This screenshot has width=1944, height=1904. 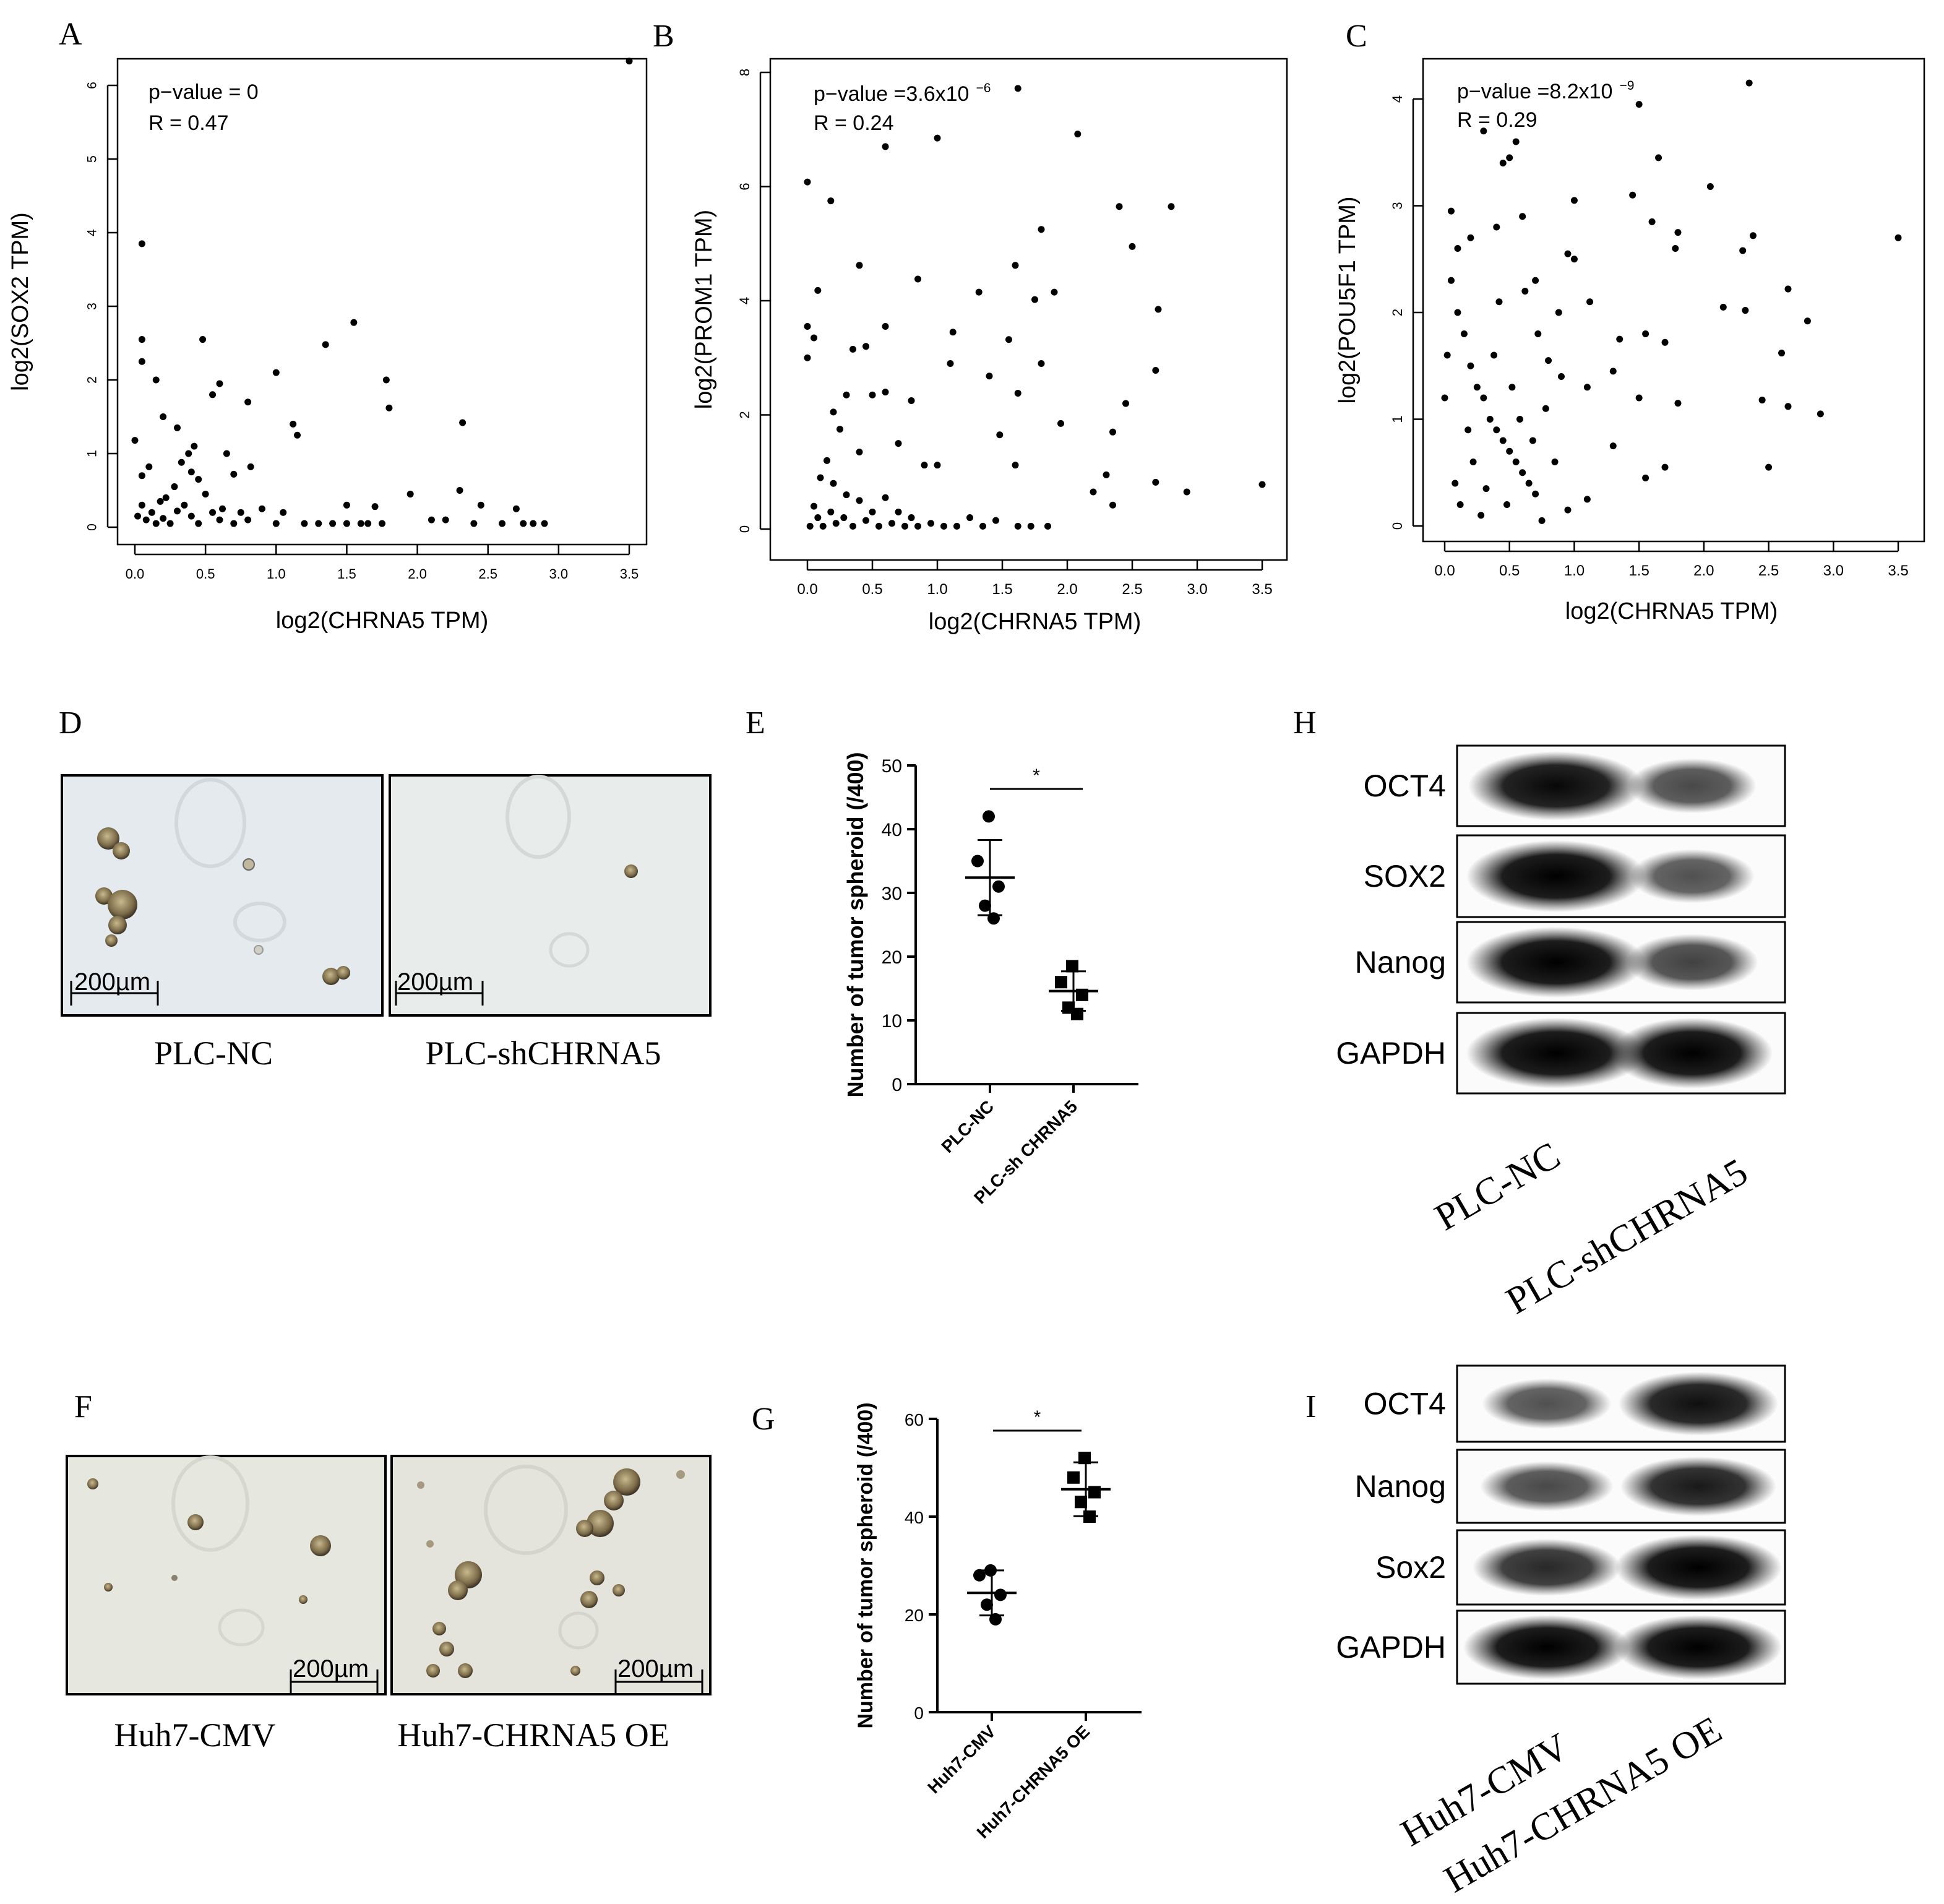 I want to click on x-tick-label: 1.0, so click(x=937, y=589).